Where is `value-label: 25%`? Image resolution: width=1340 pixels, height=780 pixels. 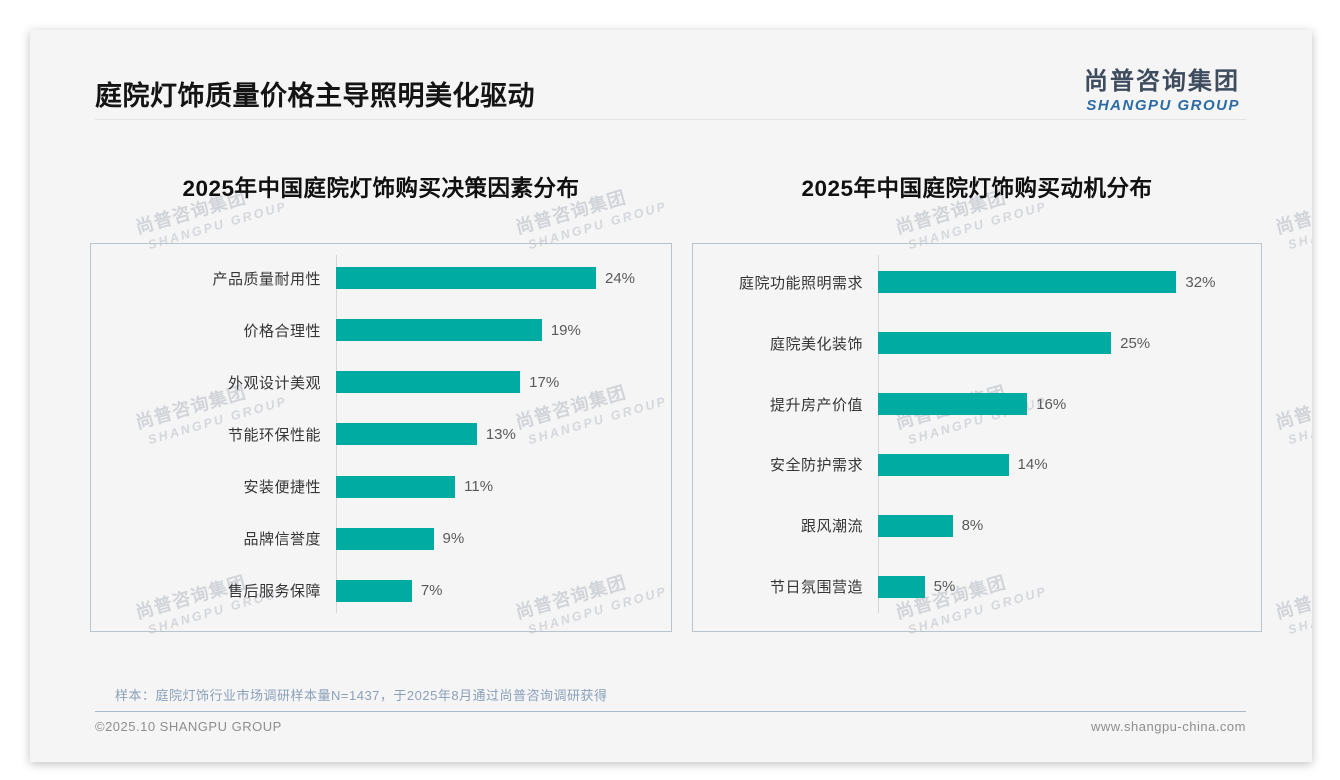
value-label: 25% is located at coordinates (1135, 343).